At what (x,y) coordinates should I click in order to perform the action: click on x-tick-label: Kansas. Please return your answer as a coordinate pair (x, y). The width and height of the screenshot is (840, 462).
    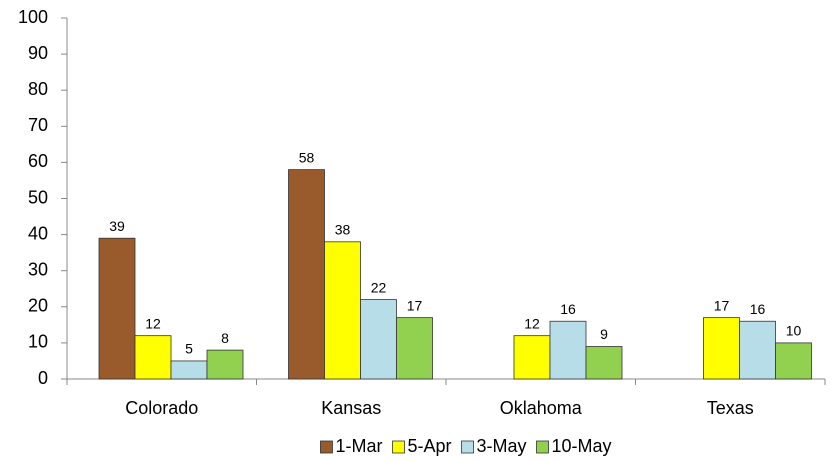
    Looking at the image, I should click on (351, 408).